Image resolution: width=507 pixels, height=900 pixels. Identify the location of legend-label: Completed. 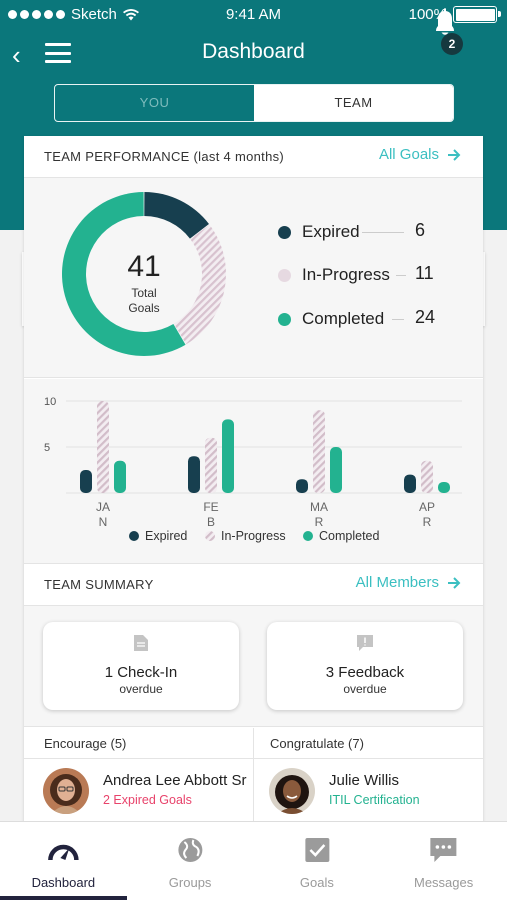
(349, 536).